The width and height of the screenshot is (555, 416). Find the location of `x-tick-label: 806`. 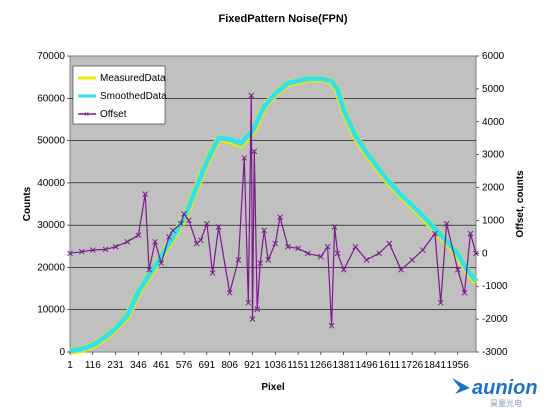

x-tick-label: 806 is located at coordinates (229, 365).